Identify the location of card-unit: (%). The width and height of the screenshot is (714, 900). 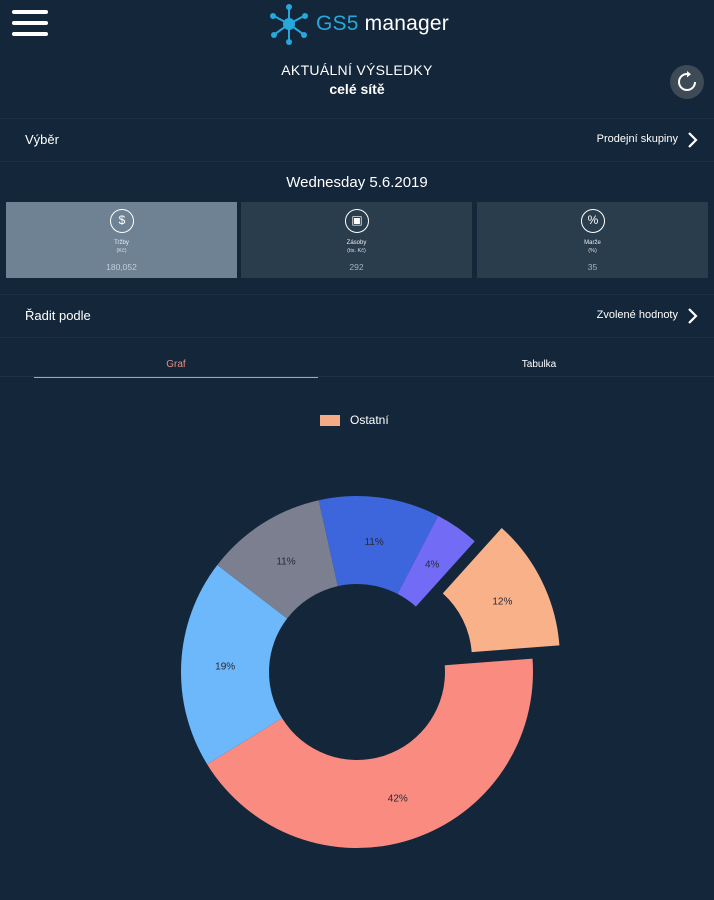
(592, 251).